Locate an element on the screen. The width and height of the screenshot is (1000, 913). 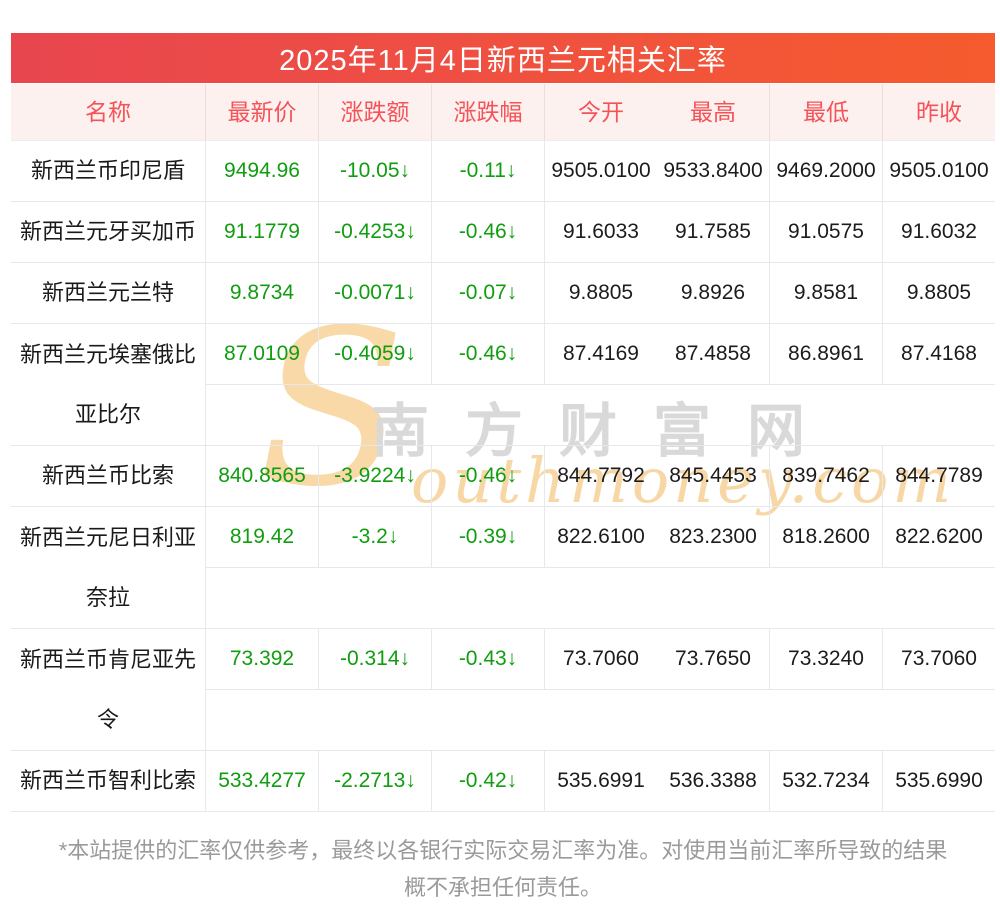
change-amount: -0.4253↓ is located at coordinates (375, 232).